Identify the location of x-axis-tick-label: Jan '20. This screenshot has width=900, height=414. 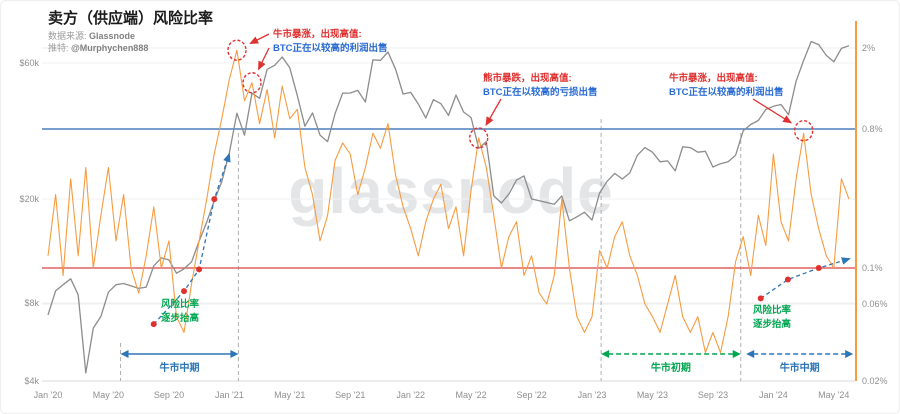
(48, 395).